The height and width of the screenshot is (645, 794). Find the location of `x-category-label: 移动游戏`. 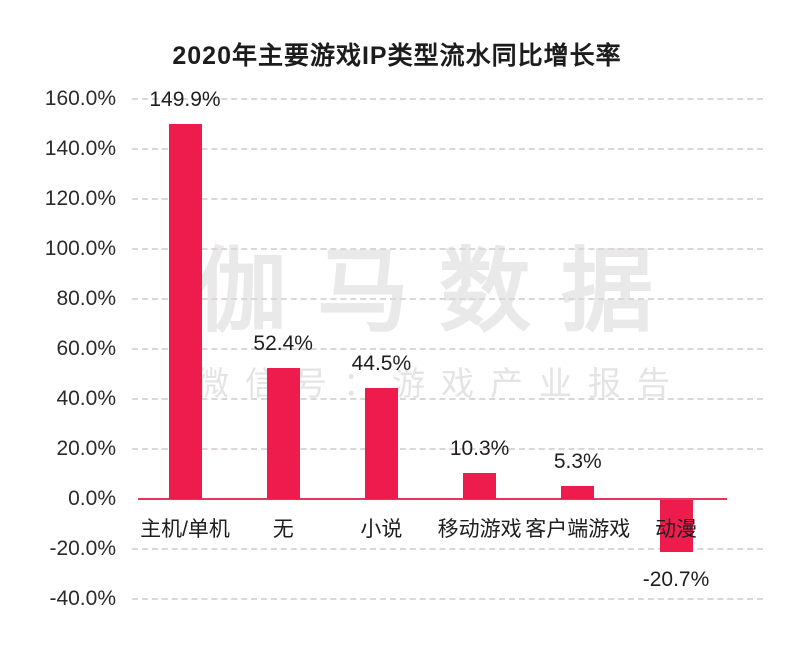

x-category-label: 移动游戏 is located at coordinates (479, 529).